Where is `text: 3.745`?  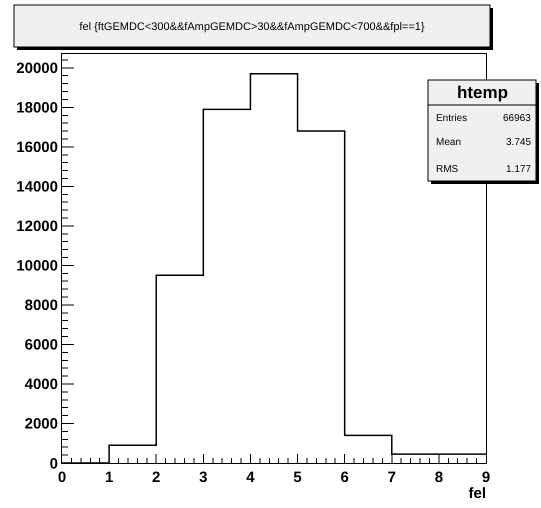 text: 3.745 is located at coordinates (519, 142).